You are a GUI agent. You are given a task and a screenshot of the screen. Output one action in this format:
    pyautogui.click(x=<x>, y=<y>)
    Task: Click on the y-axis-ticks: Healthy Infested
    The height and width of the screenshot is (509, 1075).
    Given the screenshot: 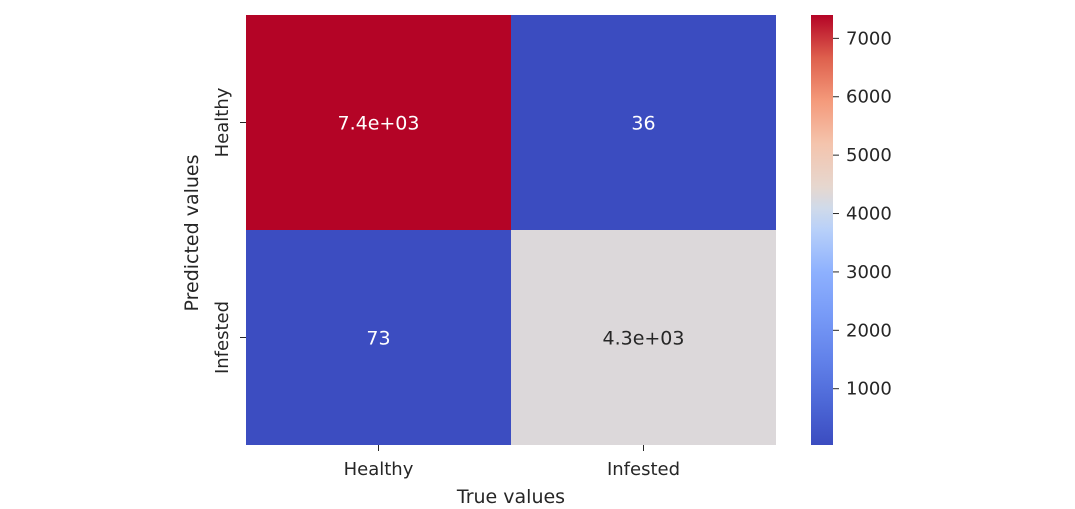 What is the action you would take?
    pyautogui.click(x=229, y=230)
    